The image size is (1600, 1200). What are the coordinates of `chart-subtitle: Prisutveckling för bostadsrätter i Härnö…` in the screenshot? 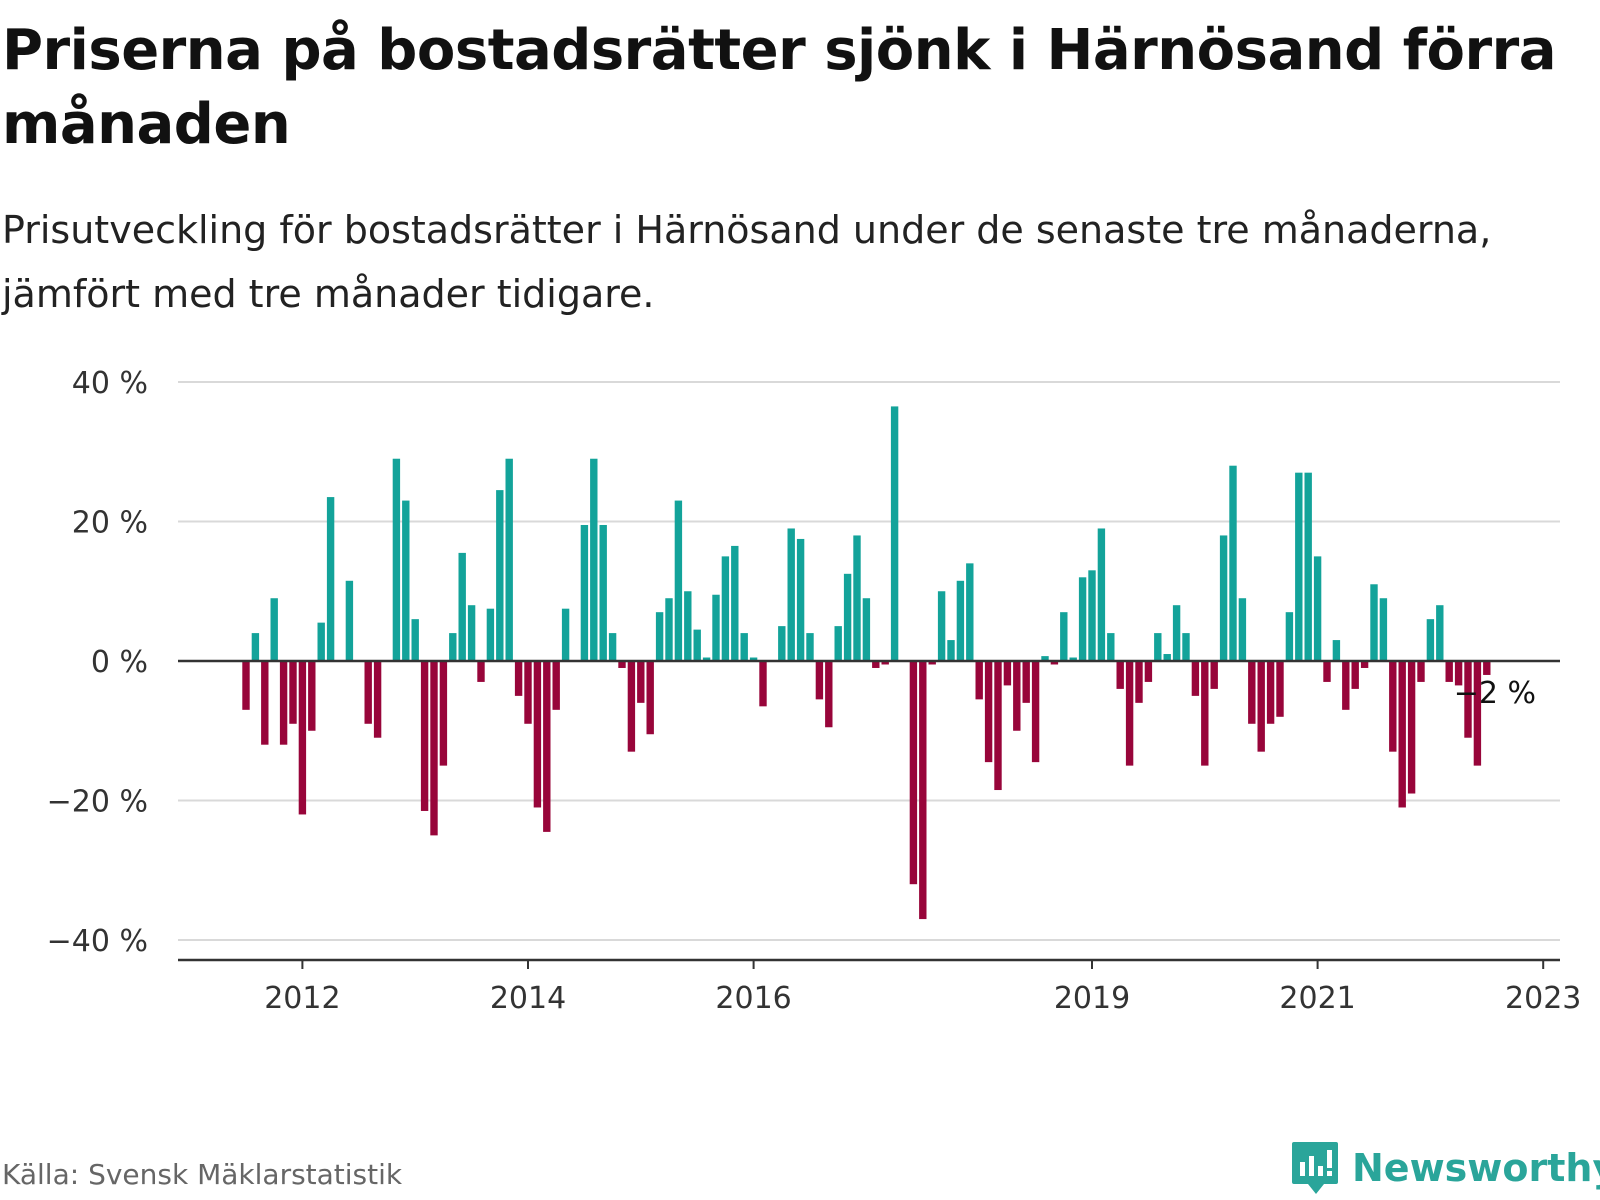 It's located at (747, 262).